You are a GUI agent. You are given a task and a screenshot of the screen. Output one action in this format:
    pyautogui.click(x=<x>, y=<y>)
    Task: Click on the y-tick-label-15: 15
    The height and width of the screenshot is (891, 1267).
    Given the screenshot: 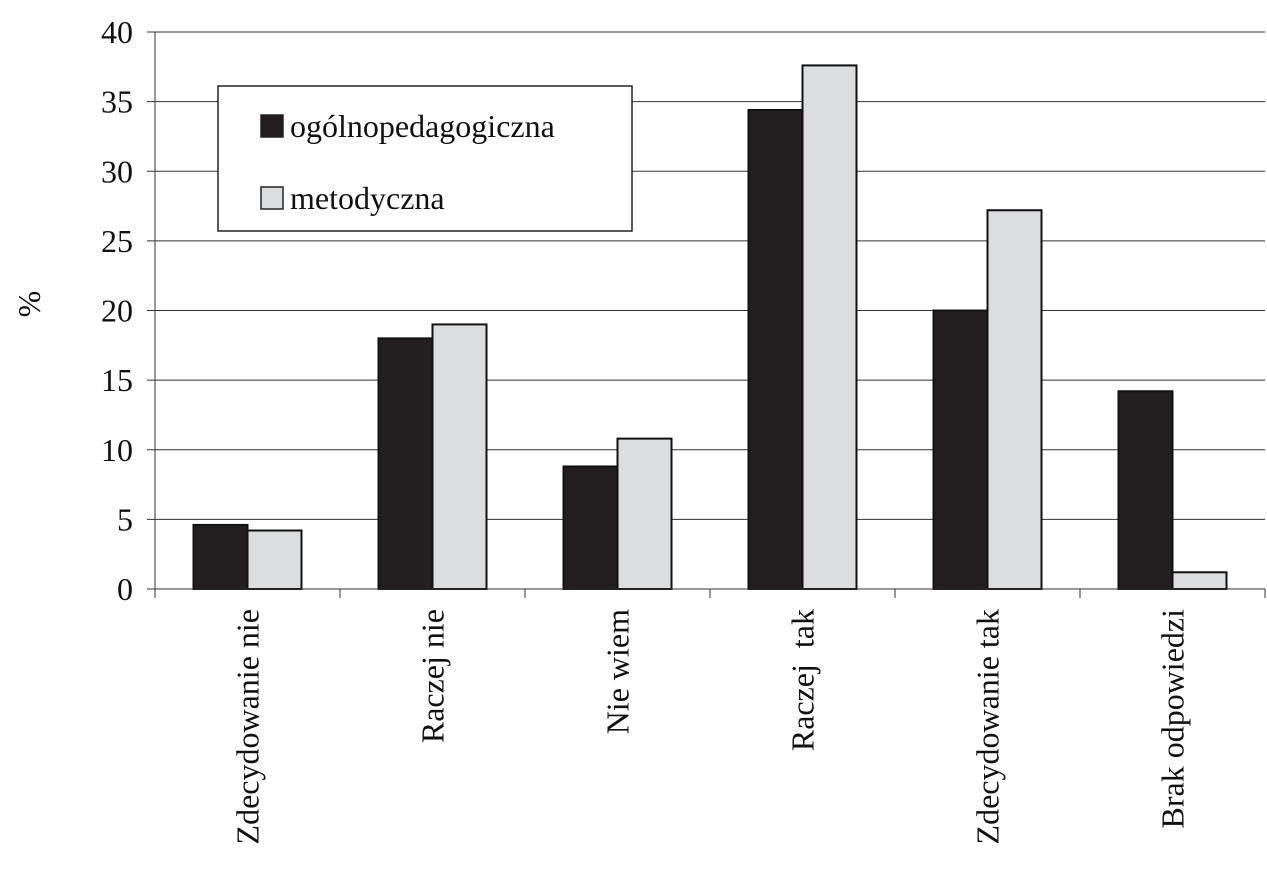 What is the action you would take?
    pyautogui.click(x=117, y=380)
    